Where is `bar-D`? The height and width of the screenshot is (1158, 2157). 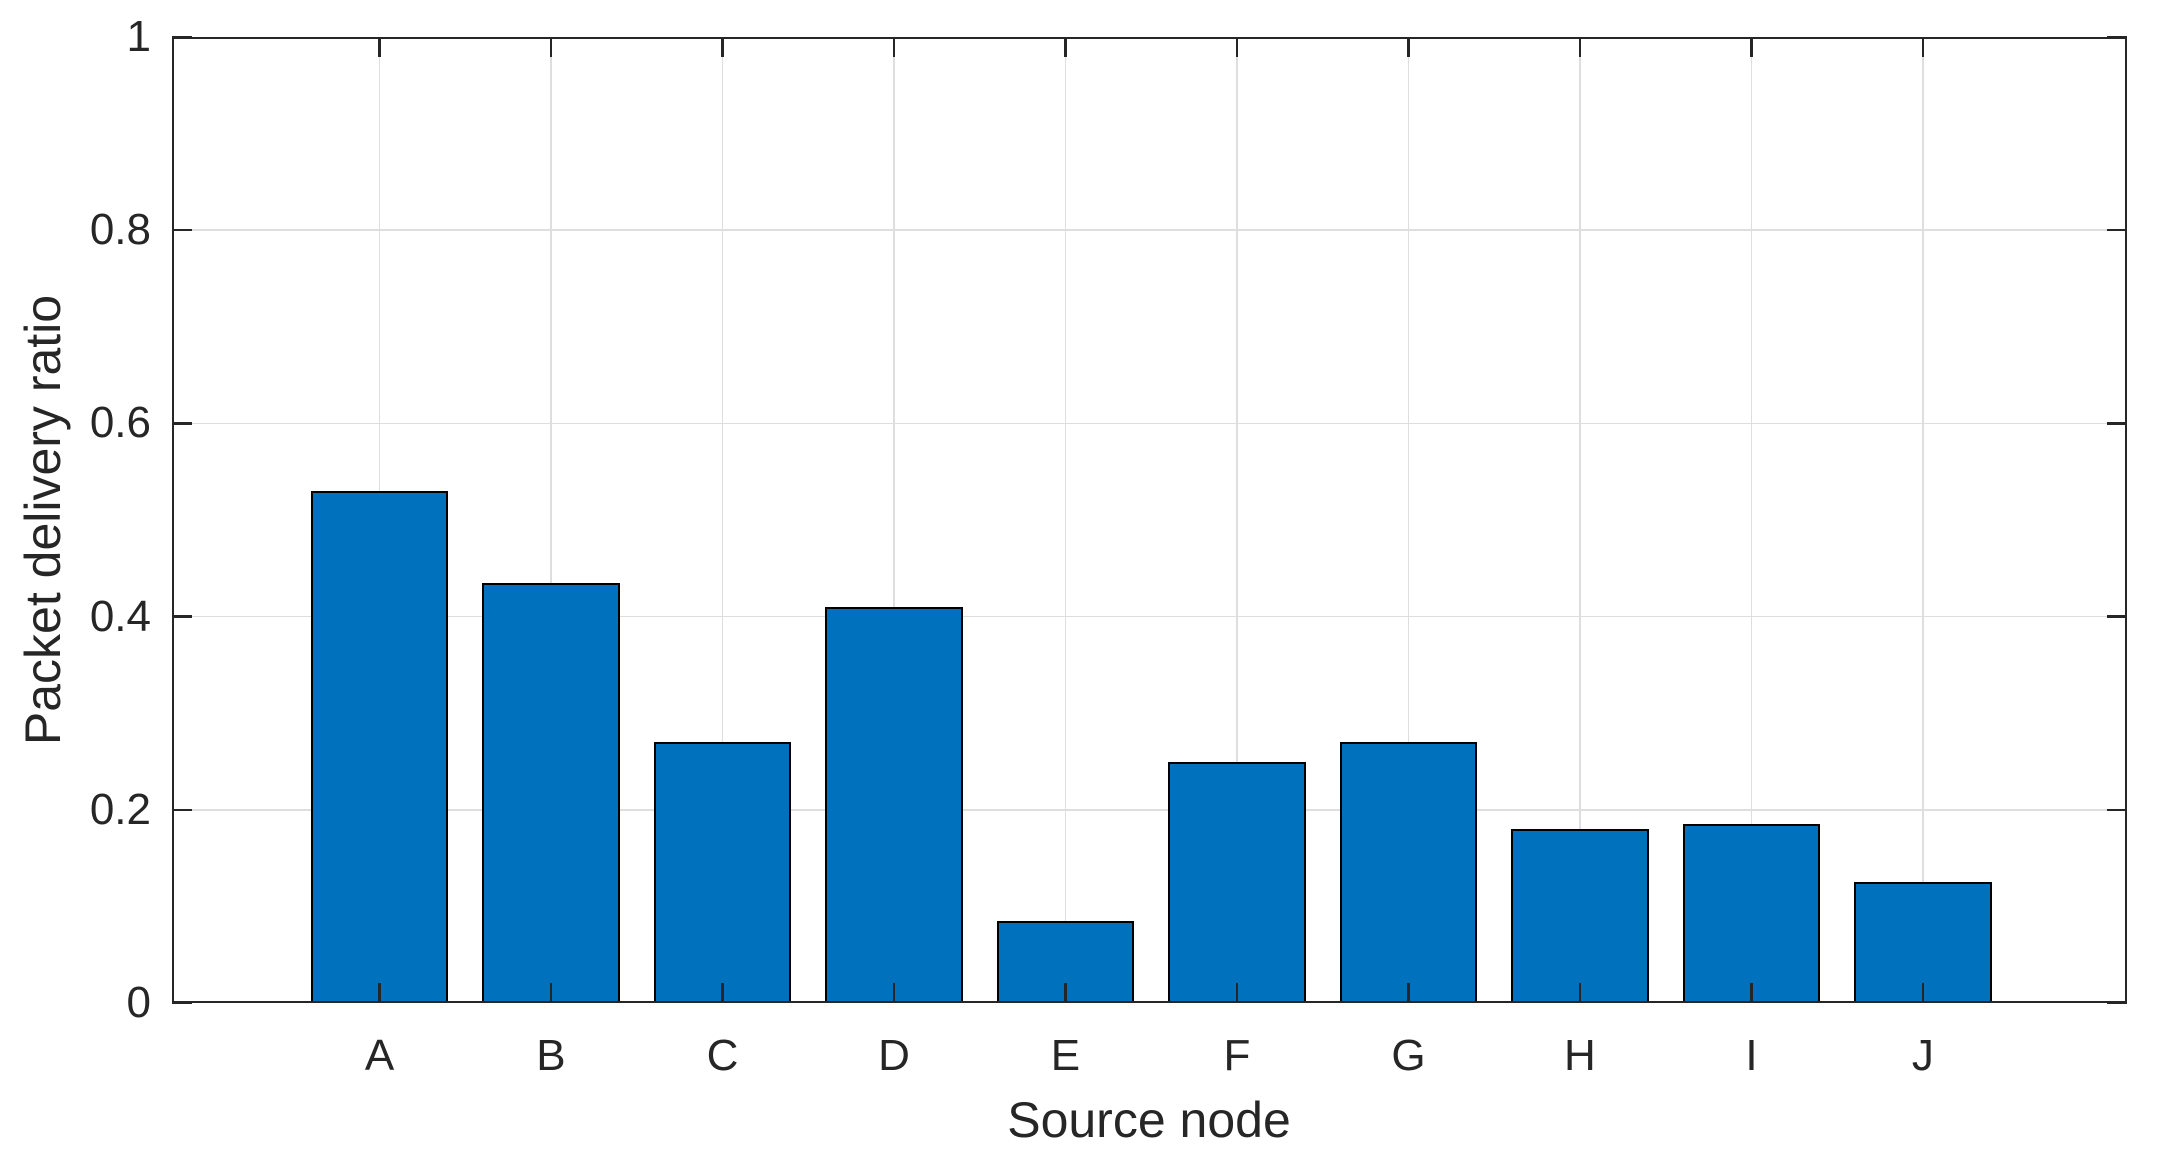
bar-D is located at coordinates (894, 804).